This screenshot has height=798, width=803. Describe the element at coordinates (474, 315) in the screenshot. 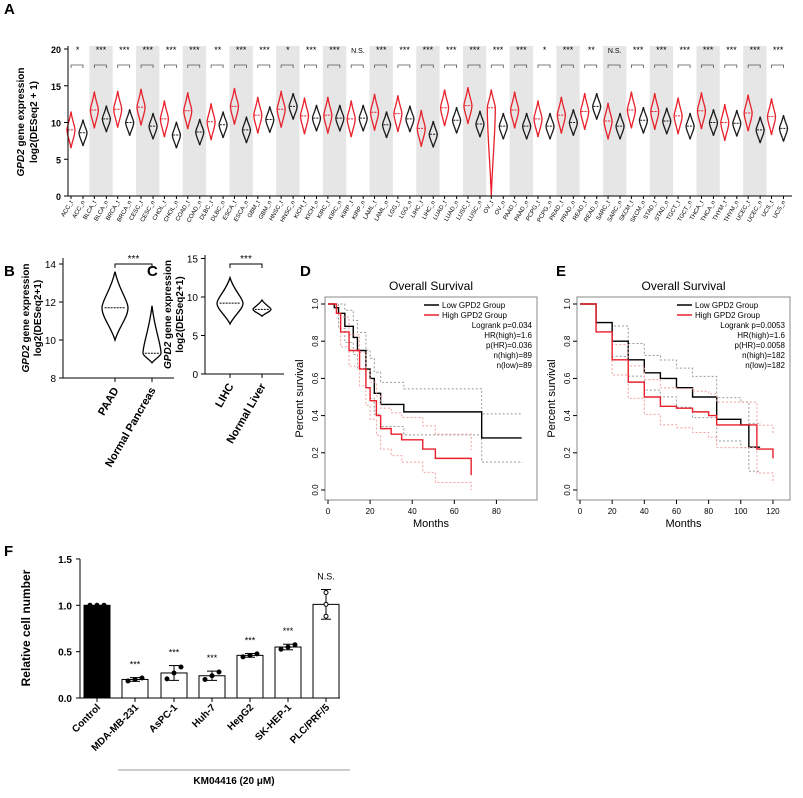

I see `legend-entry: High GPD2 Group` at that location.